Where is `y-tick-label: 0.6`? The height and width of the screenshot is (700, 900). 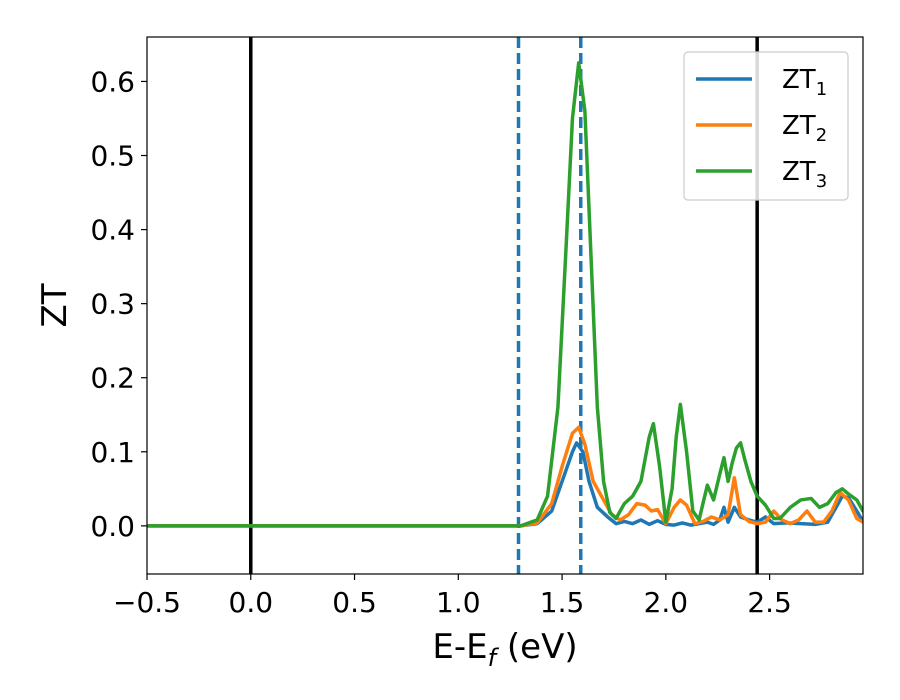
y-tick-label: 0.6 is located at coordinates (112, 81).